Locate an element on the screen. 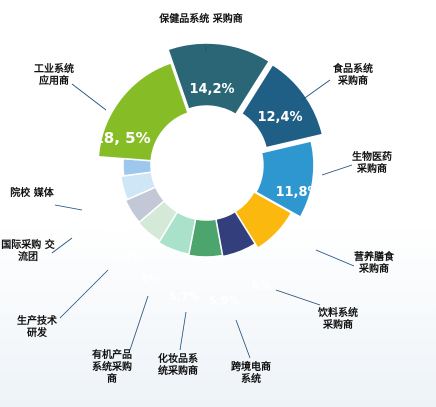 Image resolution: width=436 pixels, height=407 pixels. slice-category-label: 营养膳食采购商 is located at coordinates (374, 262).